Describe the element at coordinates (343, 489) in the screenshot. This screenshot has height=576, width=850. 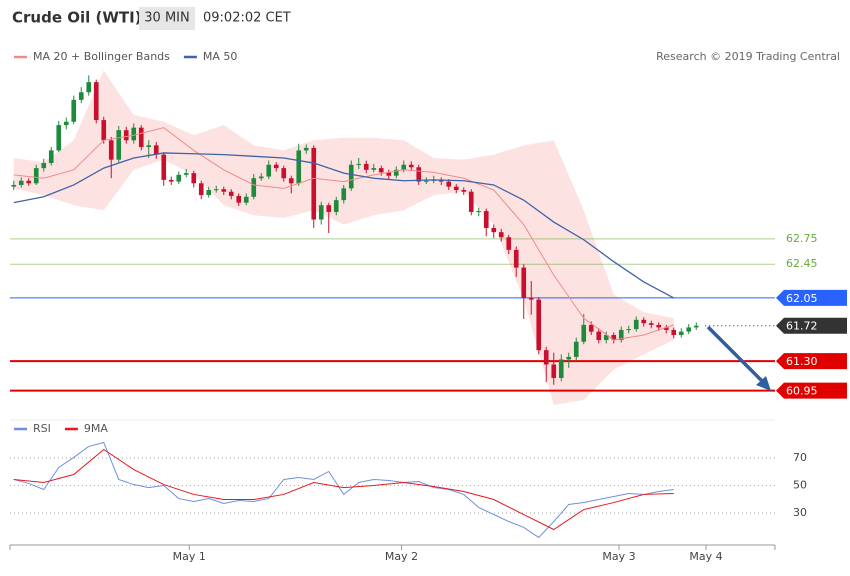
I see `rsi-ma-line` at that location.